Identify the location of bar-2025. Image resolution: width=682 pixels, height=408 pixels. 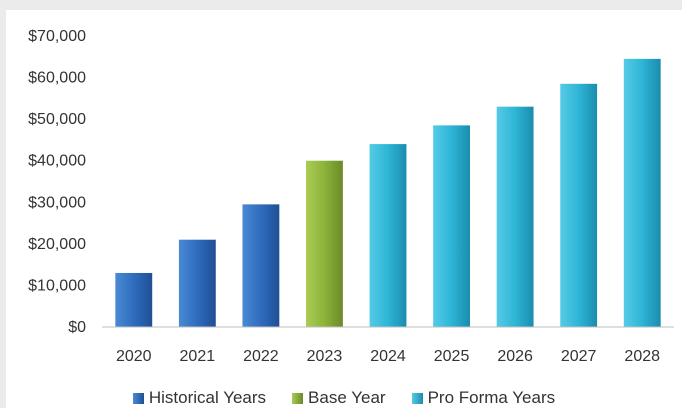
(451, 226).